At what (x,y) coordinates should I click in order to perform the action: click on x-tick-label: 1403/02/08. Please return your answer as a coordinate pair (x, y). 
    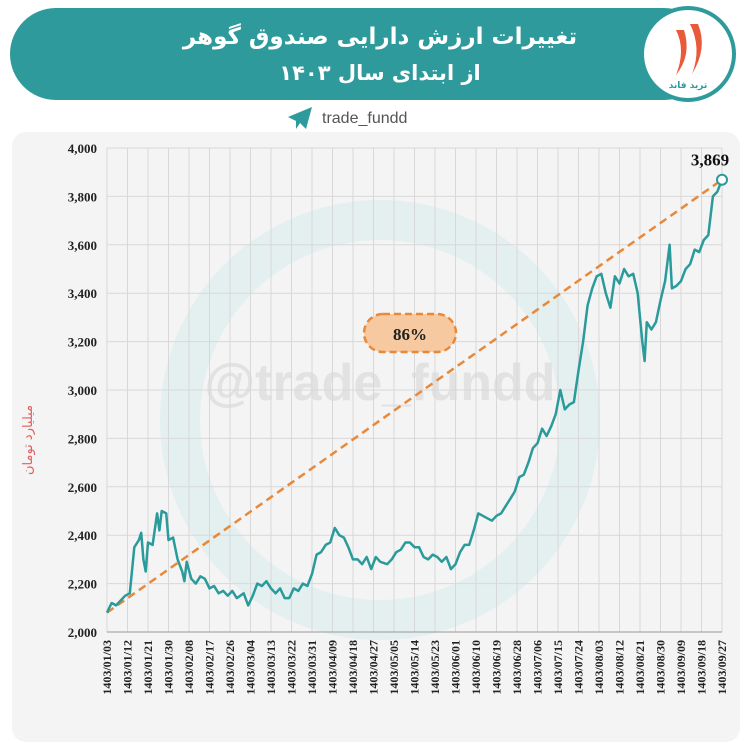
    Looking at the image, I should click on (189, 667).